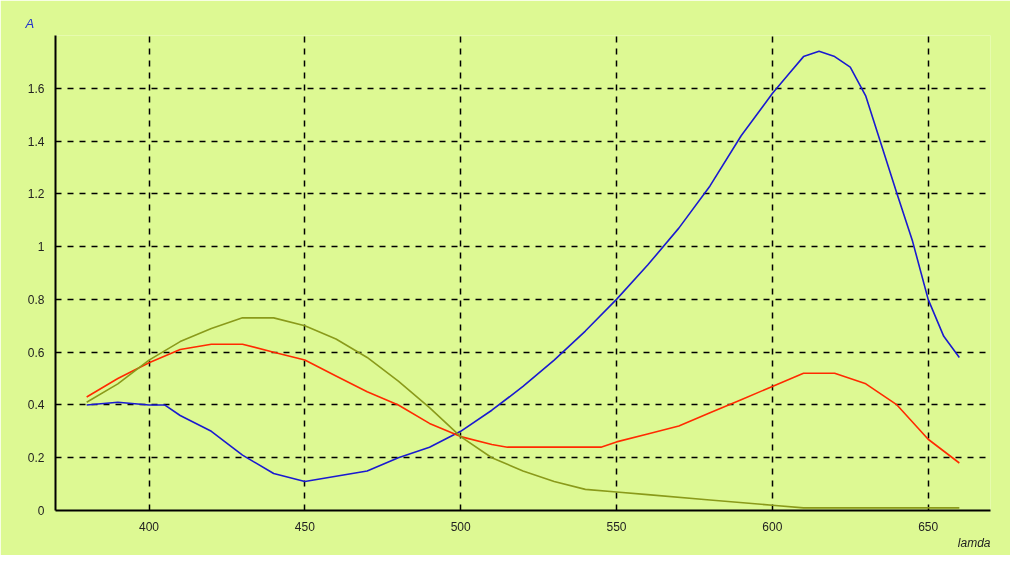  I want to click on x-tick-label: 650, so click(928, 526).